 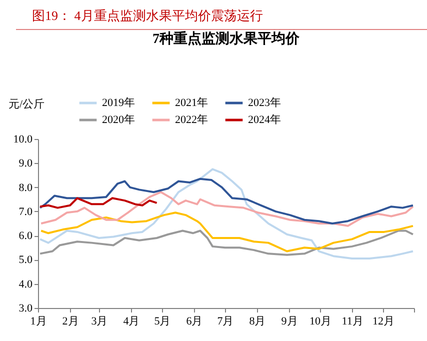 What do you see at coordinates (99, 322) in the screenshot?
I see `x-tick-label: 3月` at bounding box center [99, 322].